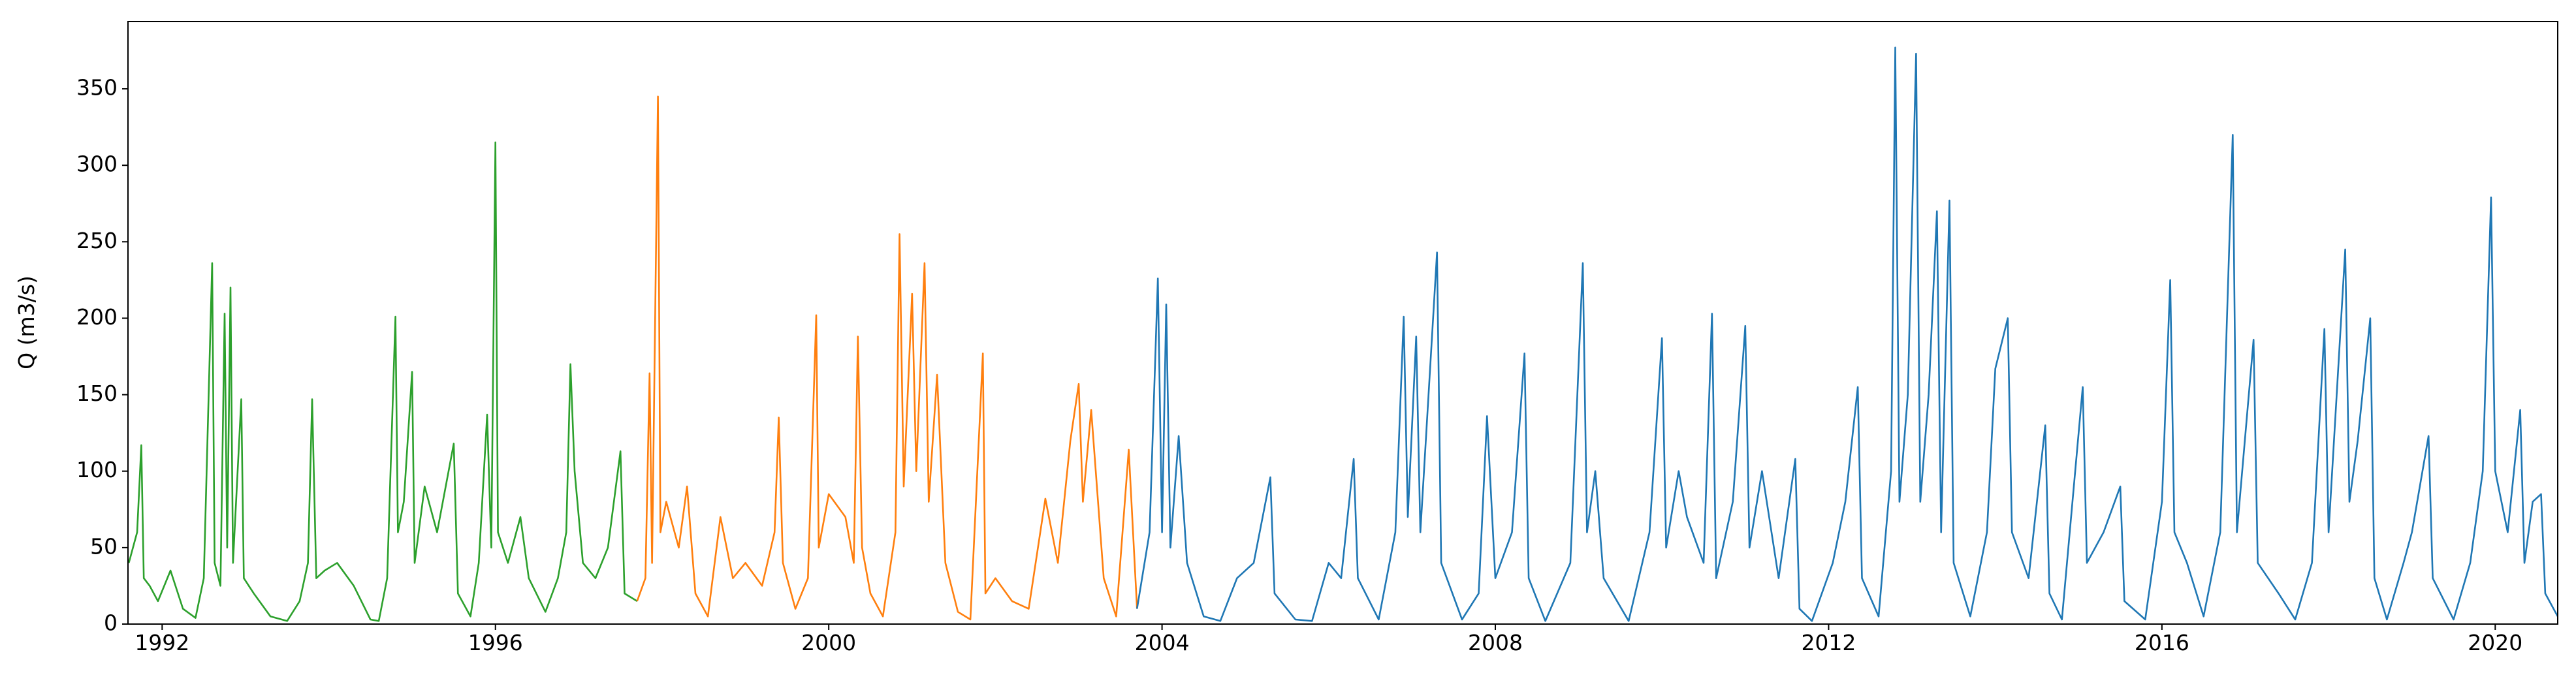  I want to click on x-tick-label: 1996, so click(496, 642).